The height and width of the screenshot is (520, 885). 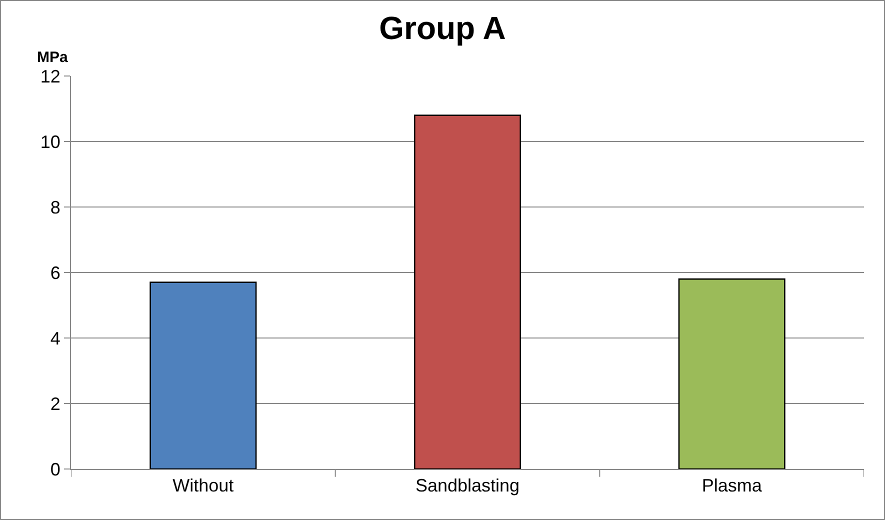 What do you see at coordinates (55, 404) in the screenshot?
I see `y-tick-label: 2` at bounding box center [55, 404].